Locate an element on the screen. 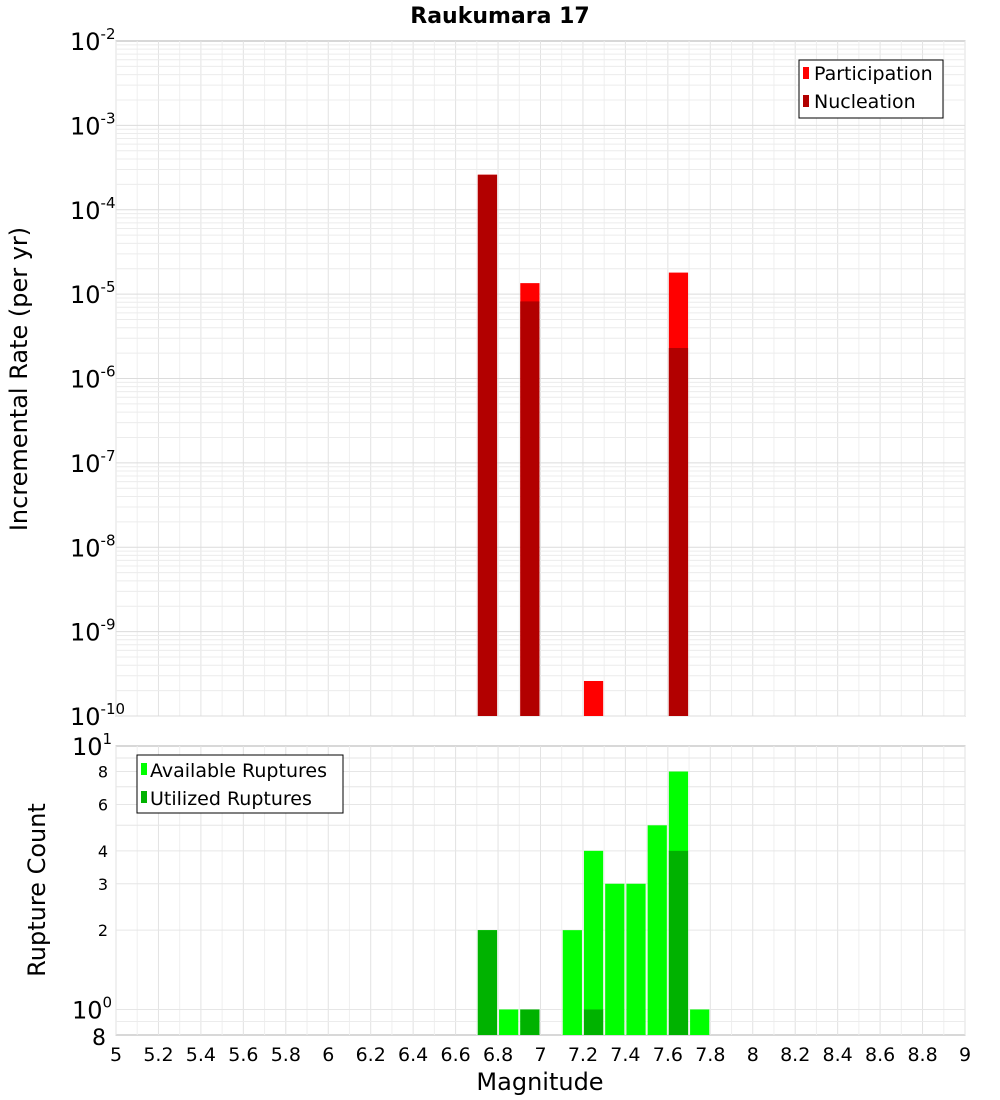 Image resolution: width=1000 pixels, height=1100 pixels. magnitude-x-tick-label: 6.8 is located at coordinates (498, 1055).